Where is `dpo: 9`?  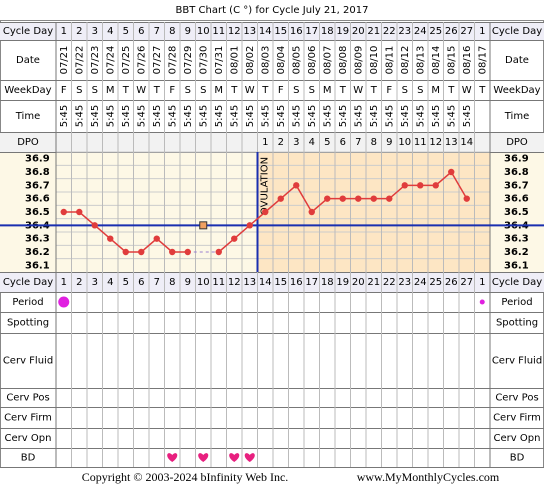 dpo: 9 is located at coordinates (389, 142).